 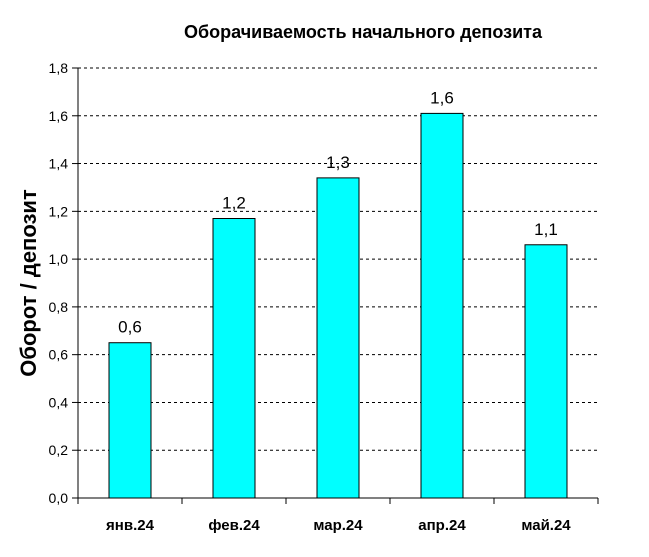 I want to click on x-tick-label: мар.24, so click(x=338, y=525).